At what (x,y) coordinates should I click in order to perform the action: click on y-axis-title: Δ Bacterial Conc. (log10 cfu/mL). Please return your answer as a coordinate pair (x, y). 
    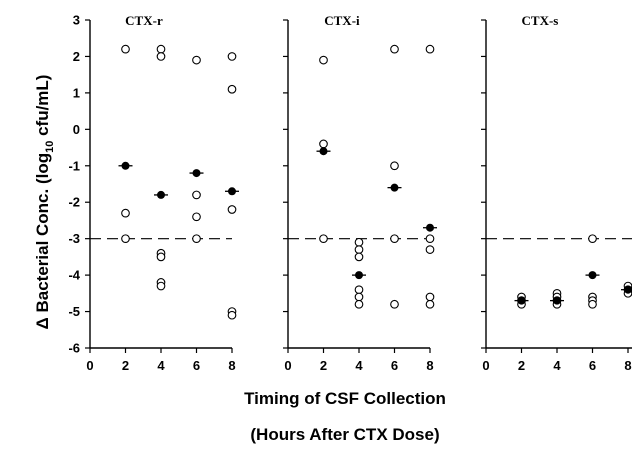
    Looking at the image, I should click on (44, 202).